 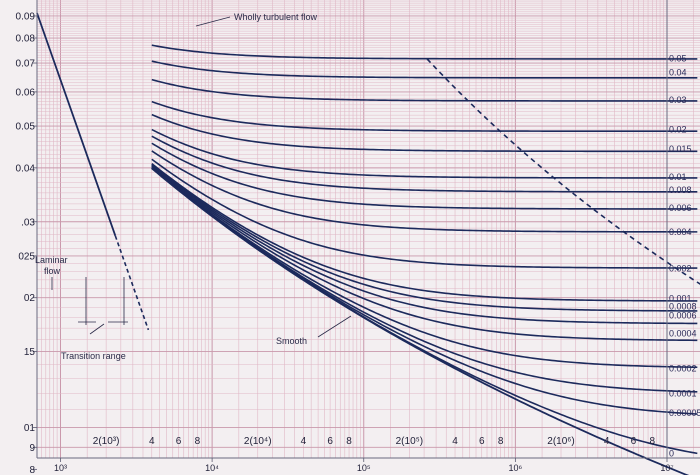 What do you see at coordinates (26, 256) in the screenshot?
I see `y-tick-label: 025` at bounding box center [26, 256].